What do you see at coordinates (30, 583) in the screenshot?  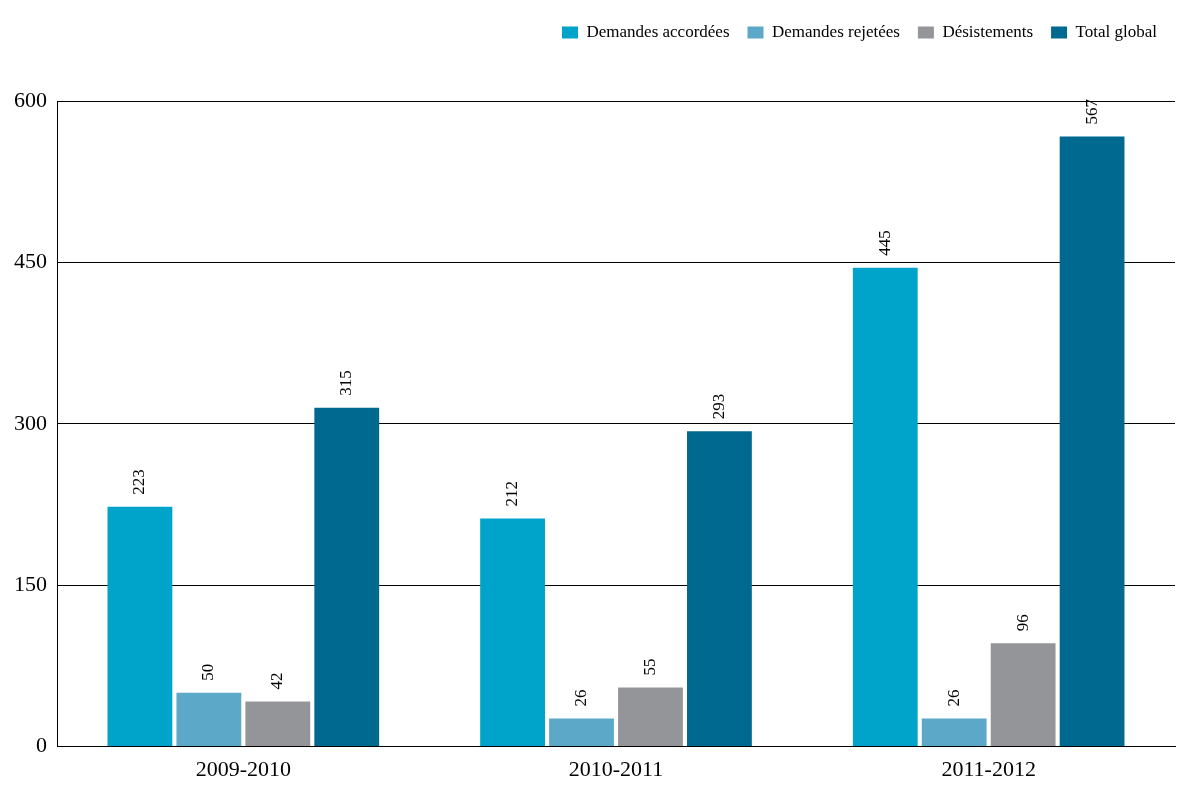 I see `y-tick-label: 150` at bounding box center [30, 583].